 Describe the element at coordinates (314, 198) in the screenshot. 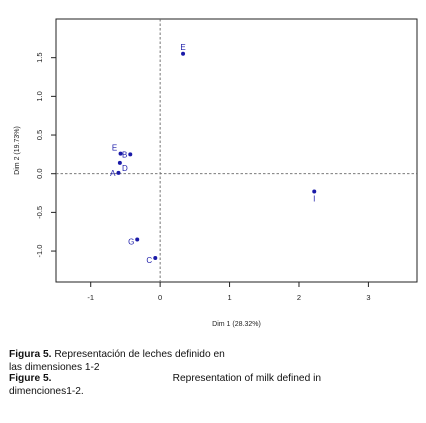

I see `point-label: I` at that location.